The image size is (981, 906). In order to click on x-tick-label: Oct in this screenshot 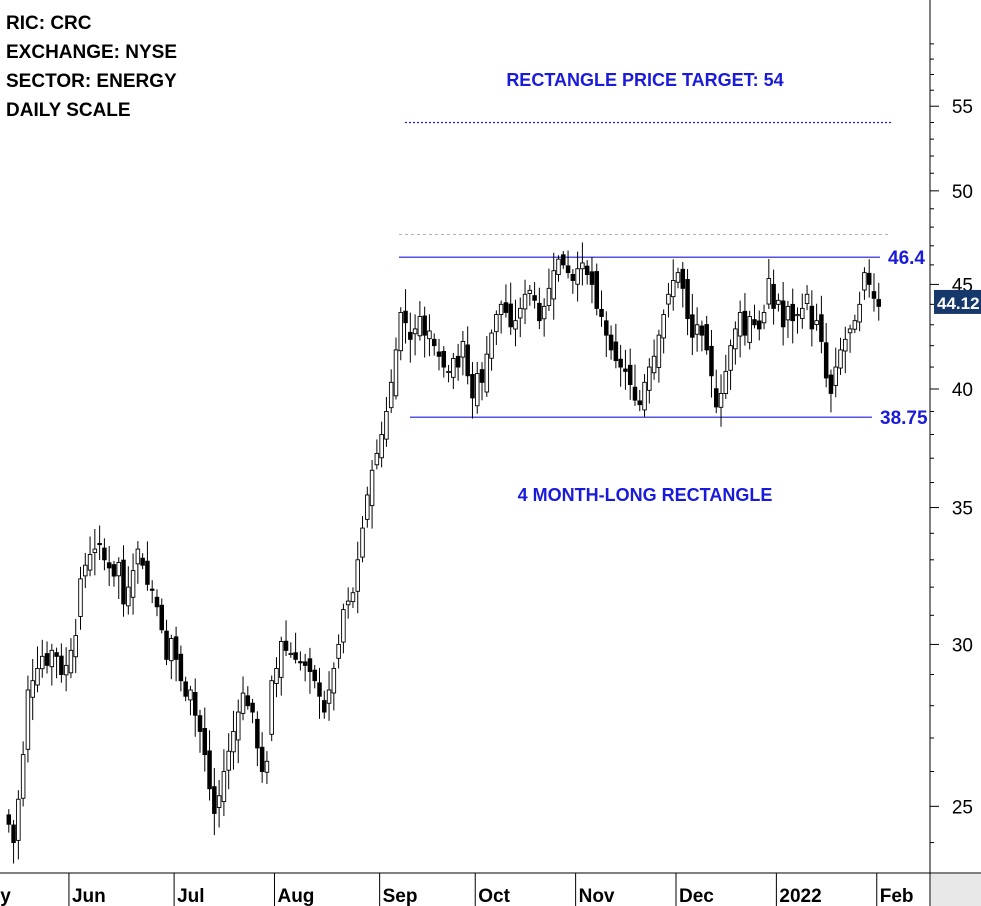, I will do `click(494, 896)`.